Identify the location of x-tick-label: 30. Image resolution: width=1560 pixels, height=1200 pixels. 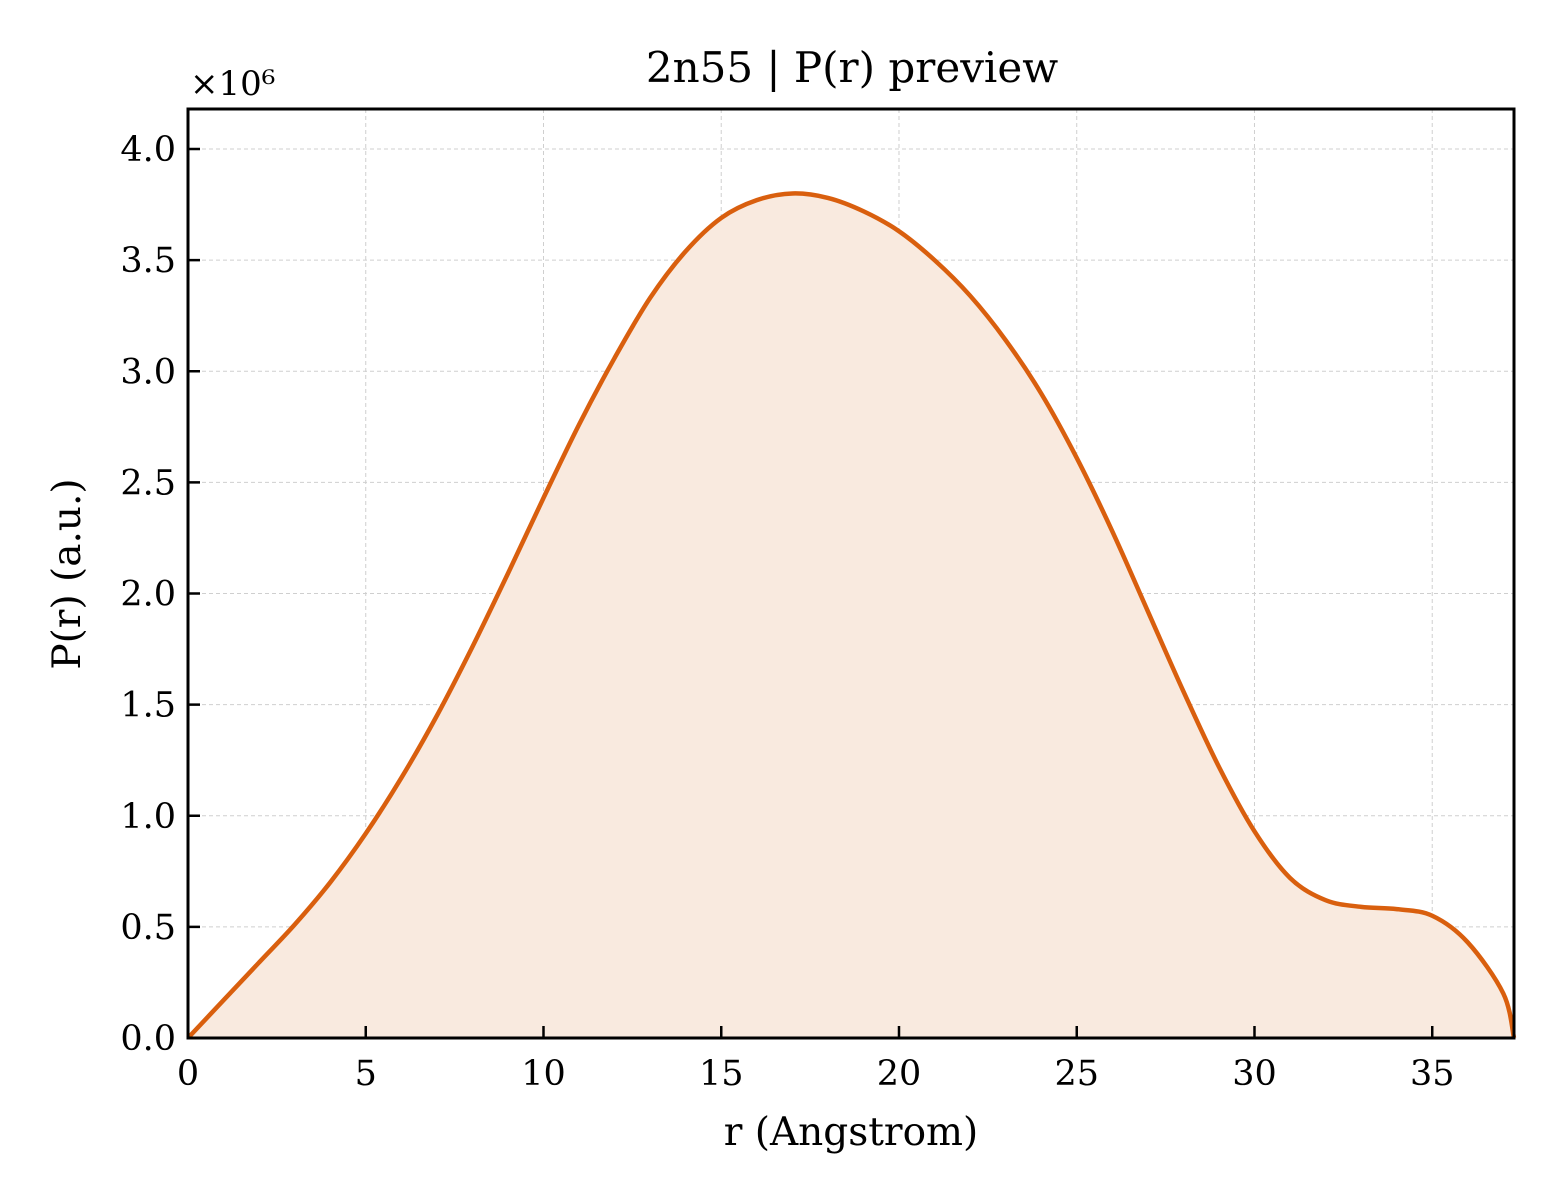
(1254, 1074).